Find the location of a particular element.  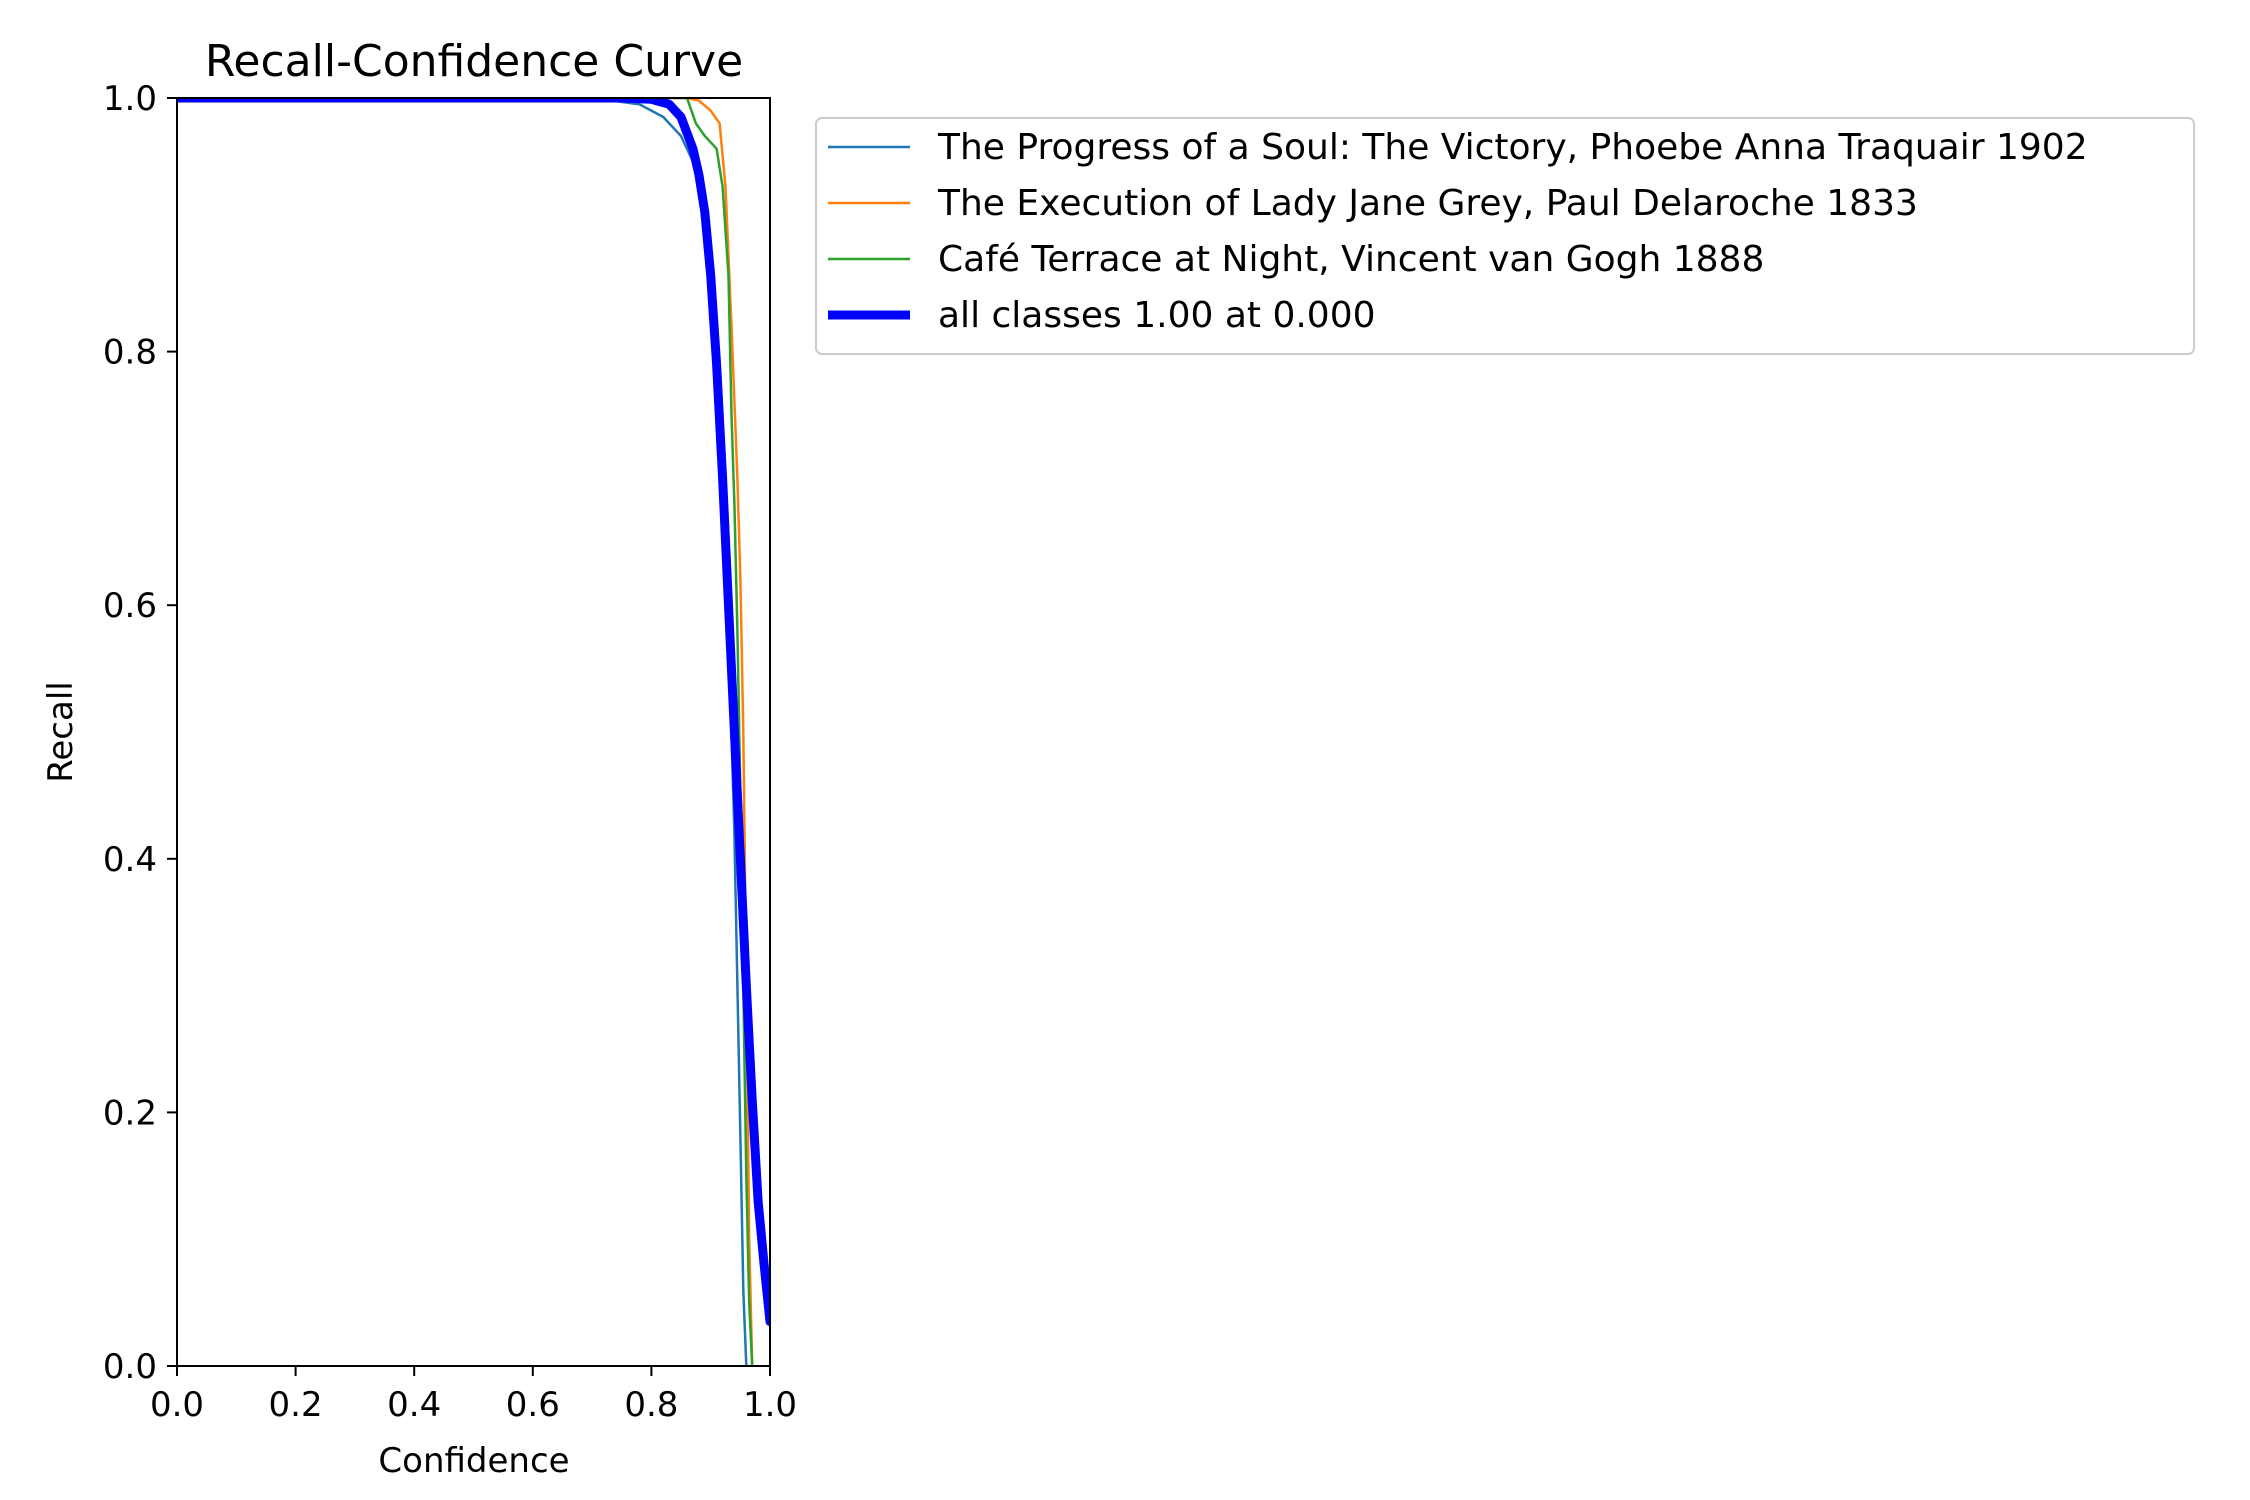

legend-frame is located at coordinates (1505, 236).